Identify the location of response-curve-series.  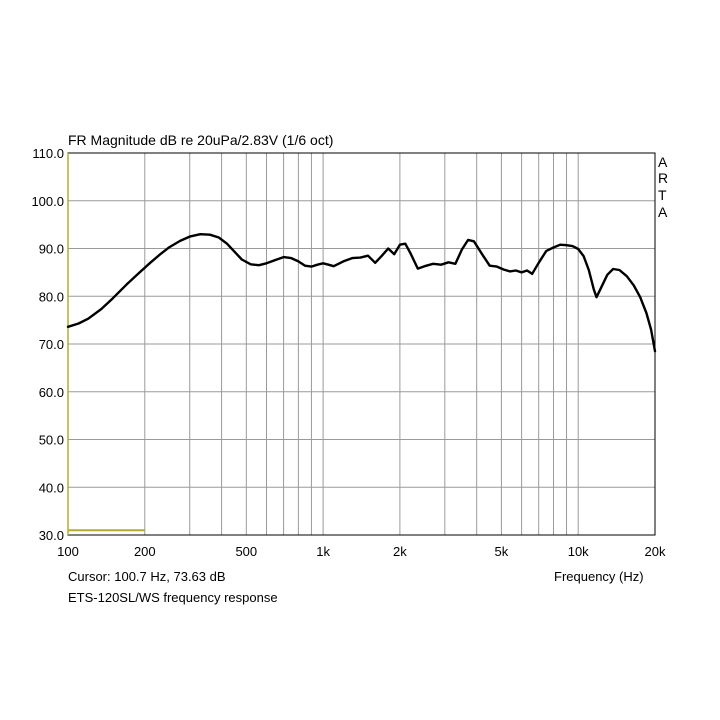
(361, 293).